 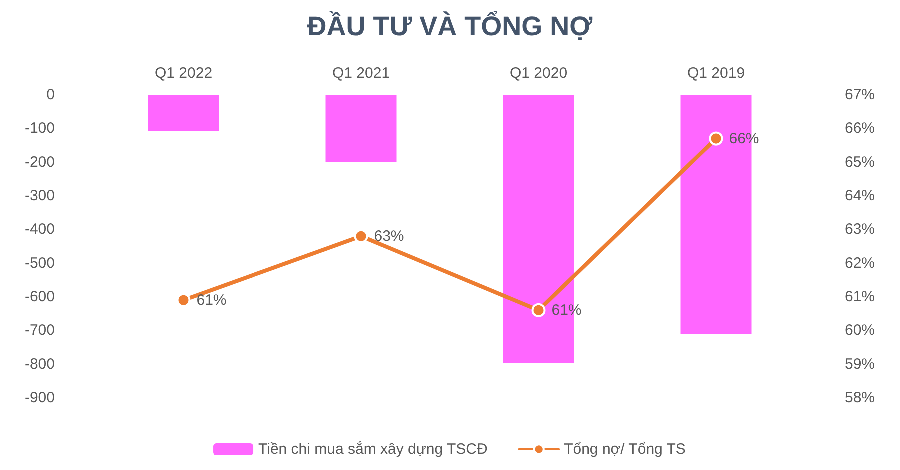 What do you see at coordinates (39, 129) in the screenshot?
I see `y-tick-label: -100` at bounding box center [39, 129].